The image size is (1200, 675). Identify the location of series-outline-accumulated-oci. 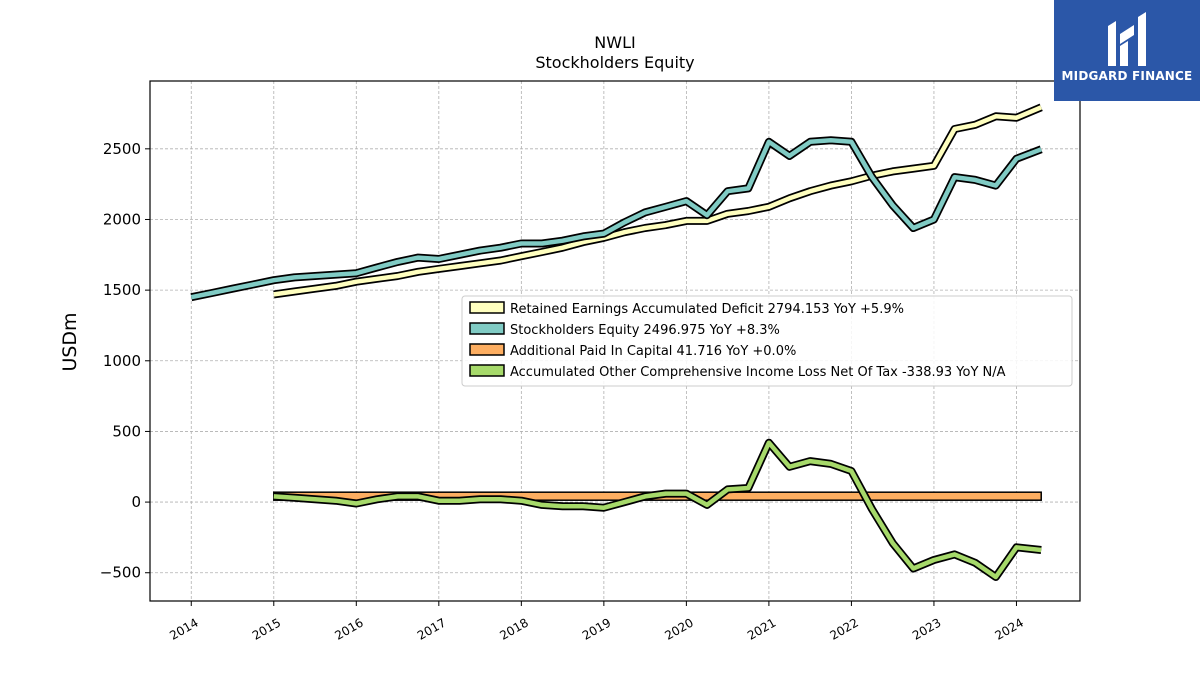
(657, 509).